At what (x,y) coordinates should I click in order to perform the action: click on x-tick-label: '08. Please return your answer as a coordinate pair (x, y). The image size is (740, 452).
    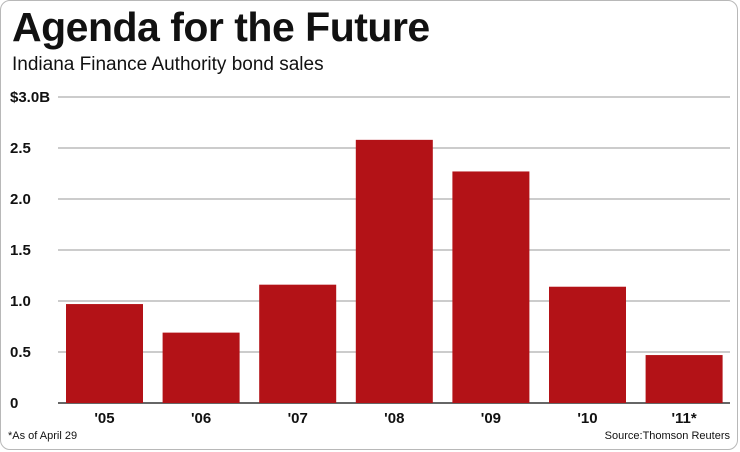
    Looking at the image, I should click on (394, 418).